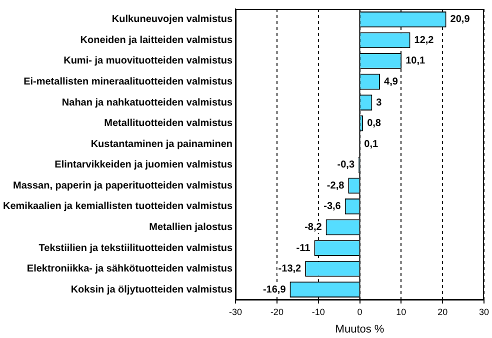 This screenshot has height=338, width=492. I want to click on y-tick-label: Metallituotteiden valmistus, so click(168, 124).